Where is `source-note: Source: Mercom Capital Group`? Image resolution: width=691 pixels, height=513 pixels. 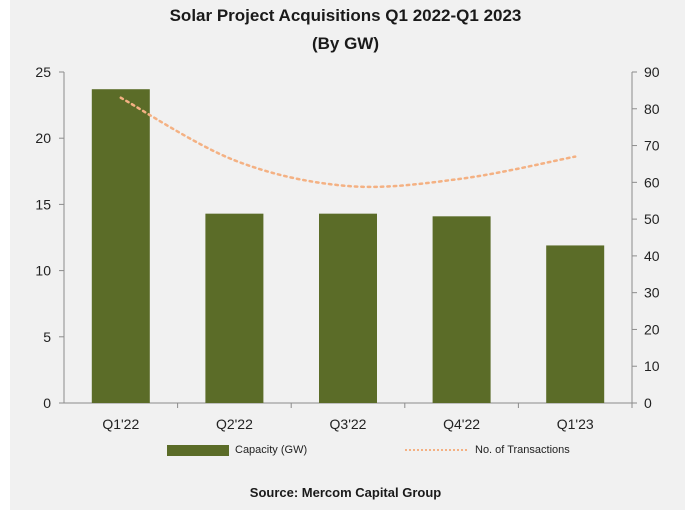
source-note: Source: Mercom Capital Group is located at coordinates (345, 492).